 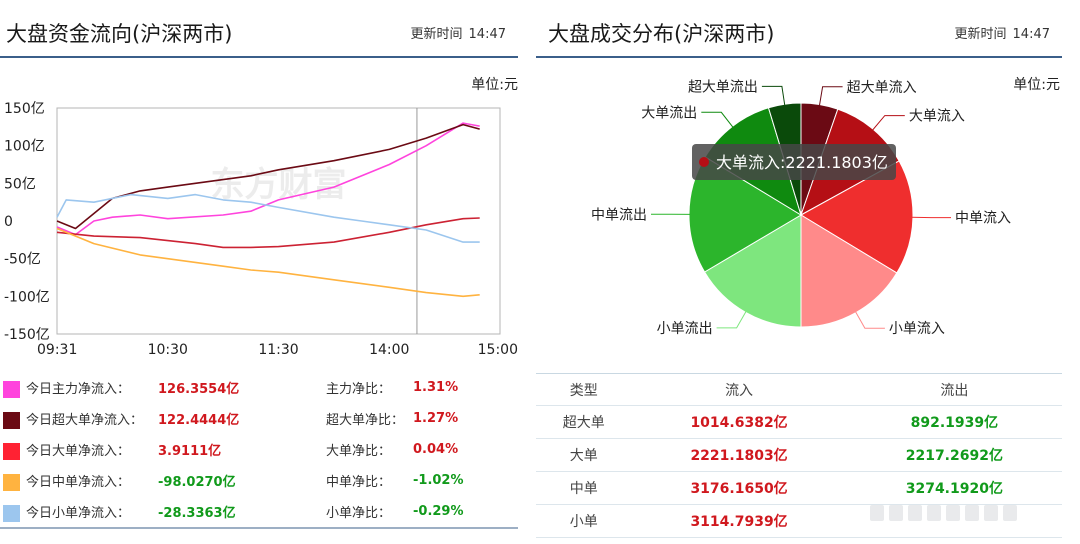 I want to click on tooltip-background, so click(x=794, y=162).